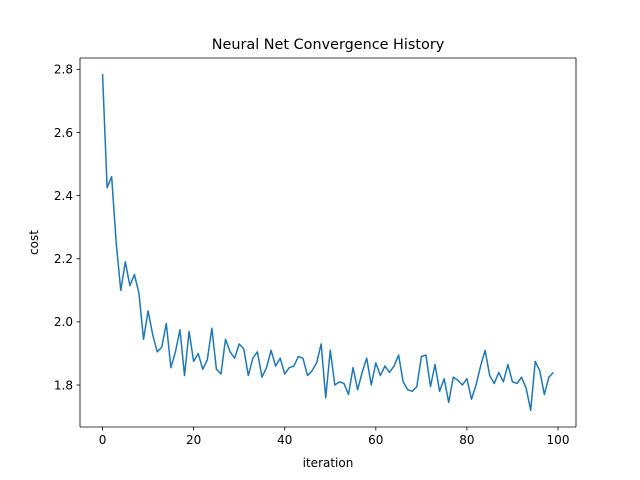 The height and width of the screenshot is (480, 640). I want to click on y-tick-label: 2.6, so click(63, 133).